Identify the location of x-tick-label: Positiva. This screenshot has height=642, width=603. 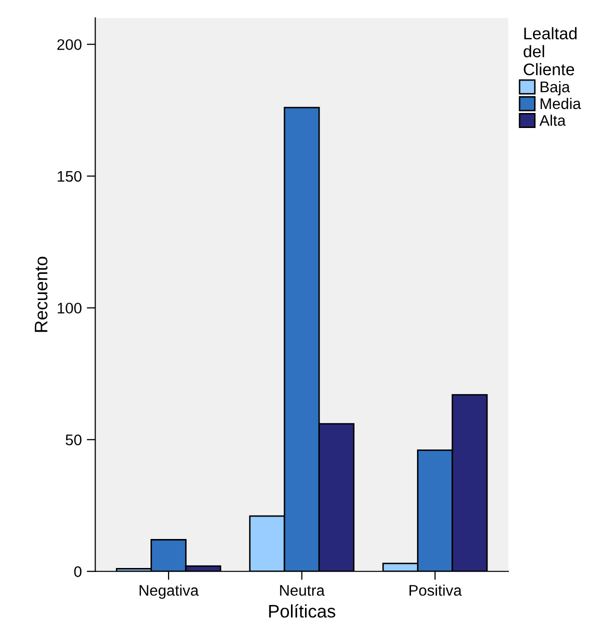
(436, 590).